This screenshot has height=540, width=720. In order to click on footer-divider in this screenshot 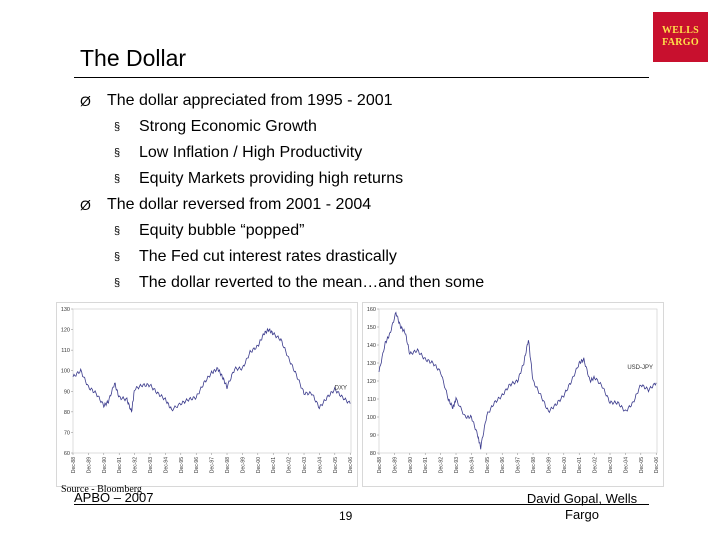, I will do `click(361, 504)`.